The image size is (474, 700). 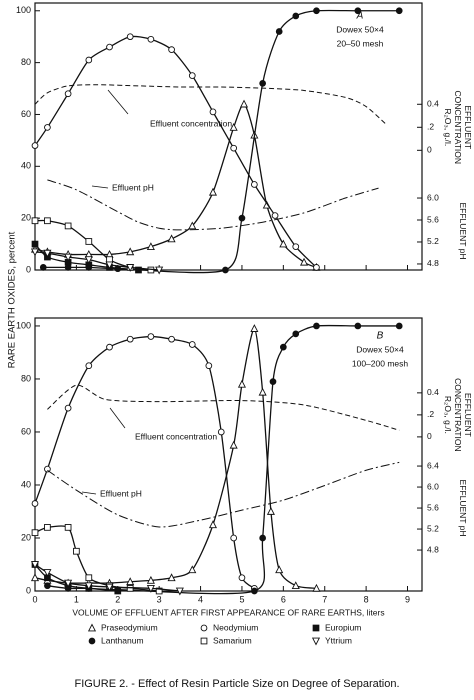 What do you see at coordinates (430, 414) in the screenshot?
I see `y2-tick-label: .2` at bounding box center [430, 414].